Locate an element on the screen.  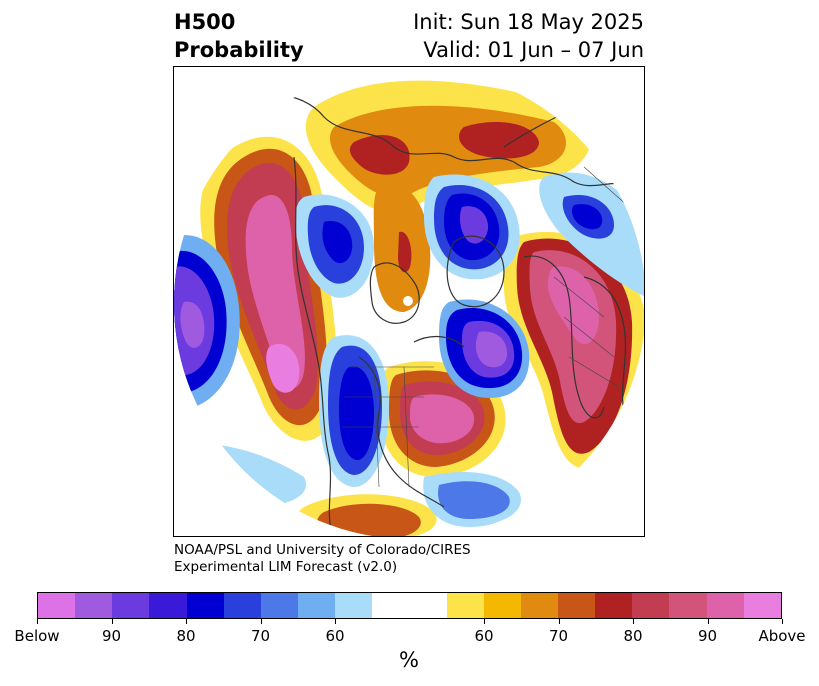
below-greenland is located at coordinates (472, 227).